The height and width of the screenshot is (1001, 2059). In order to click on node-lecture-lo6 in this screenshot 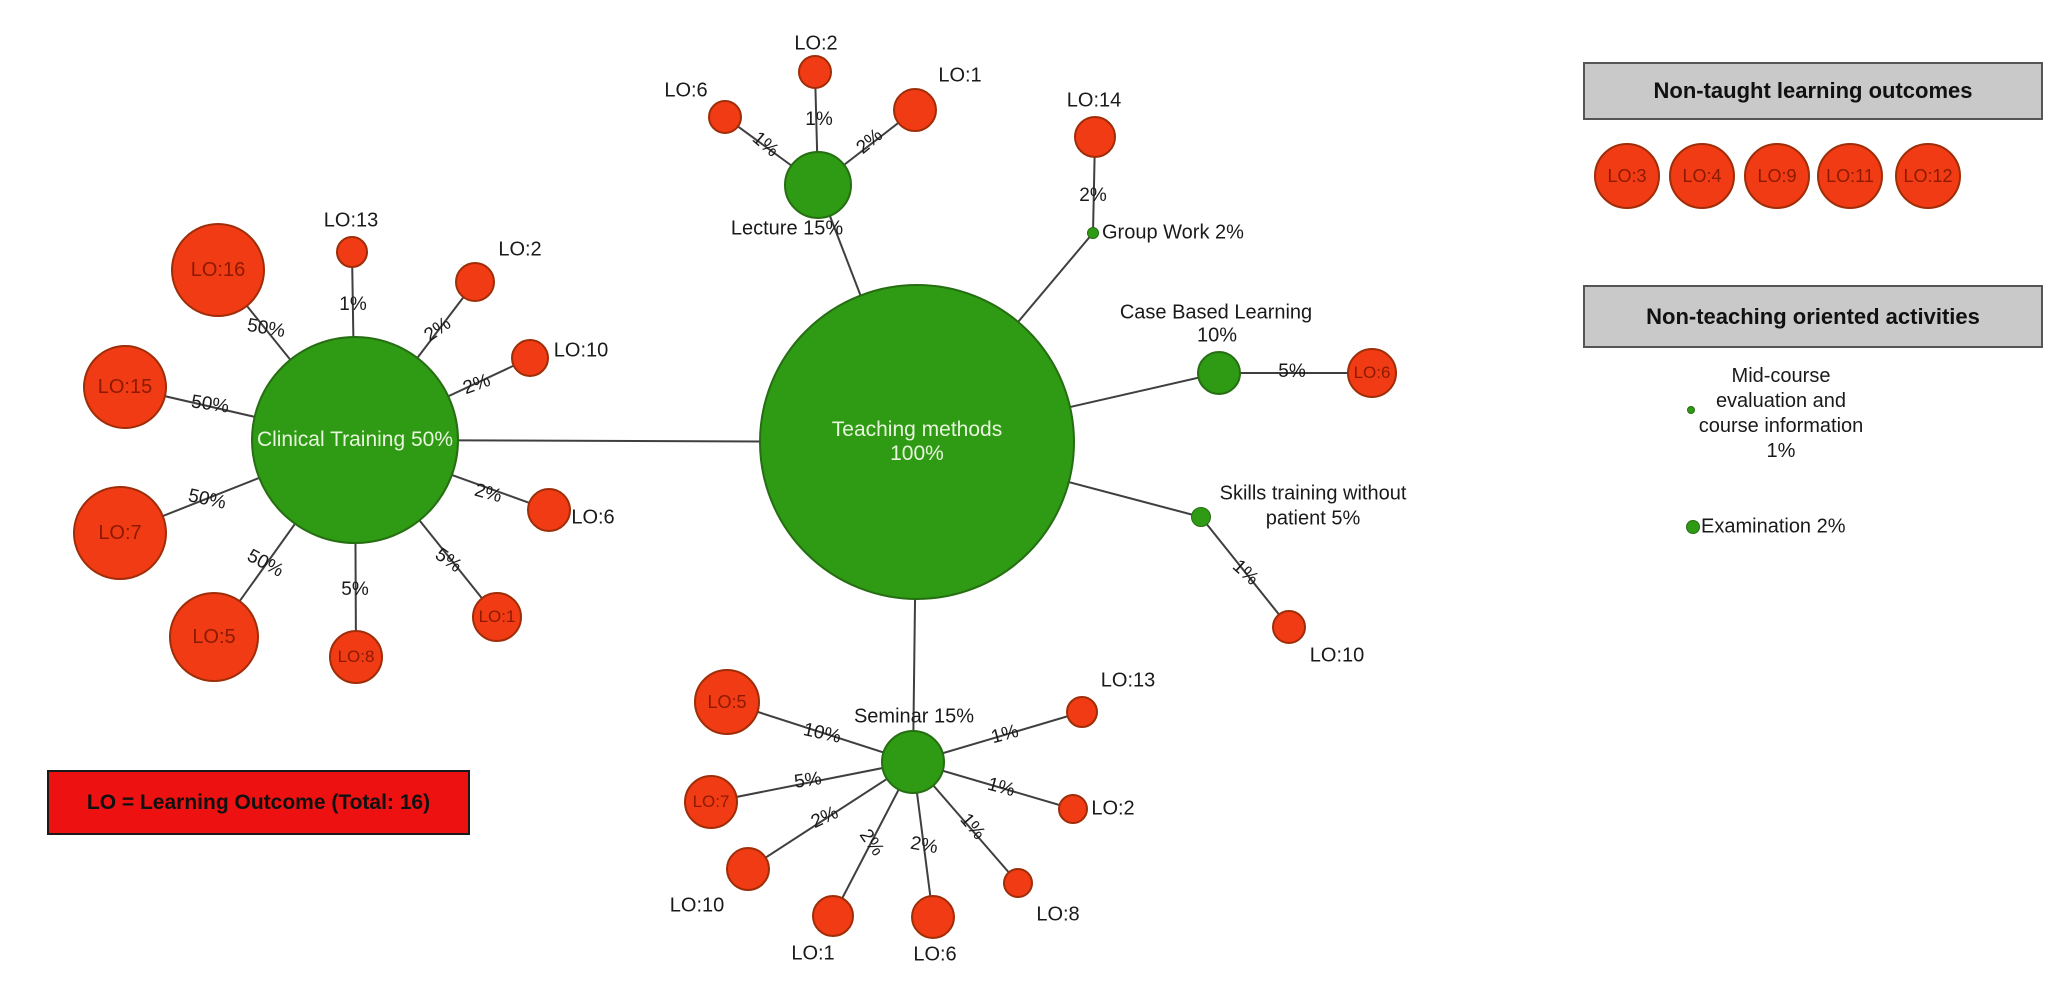, I will do `click(725, 117)`.